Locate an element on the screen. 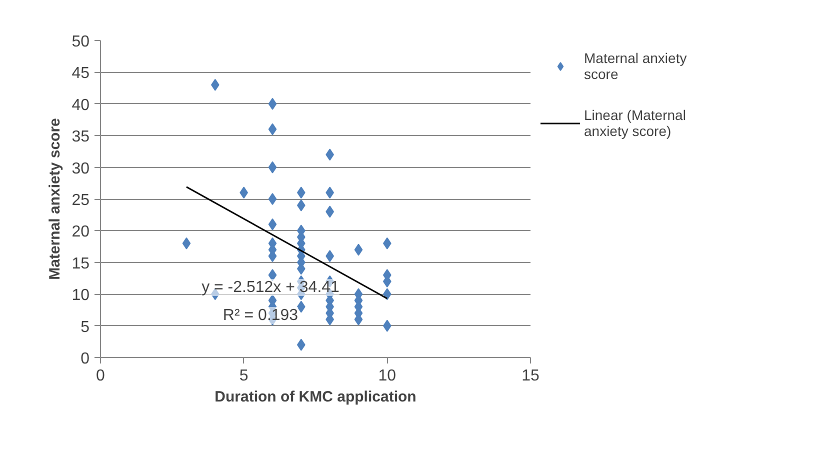 Image resolution: width=833 pixels, height=473 pixels. x-tick-label: 5 is located at coordinates (243, 376).